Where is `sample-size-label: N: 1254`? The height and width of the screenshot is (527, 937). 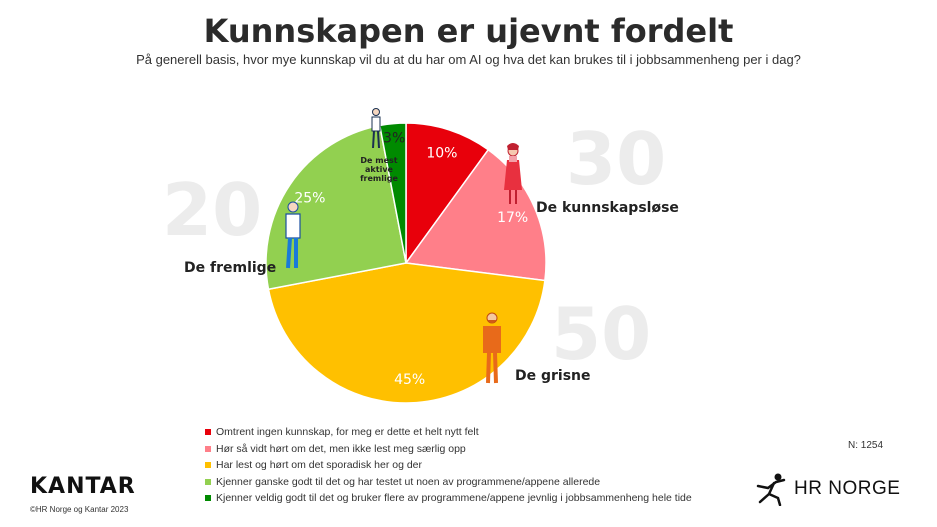 sample-size-label: N: 1254 is located at coordinates (866, 445).